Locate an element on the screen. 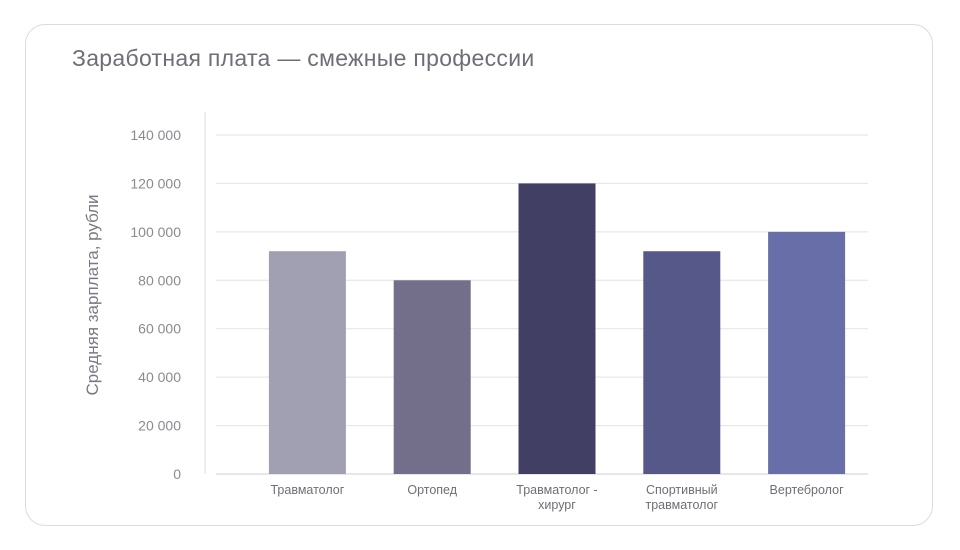 The image size is (960, 550). x-category-label: Вертебролог is located at coordinates (807, 490).